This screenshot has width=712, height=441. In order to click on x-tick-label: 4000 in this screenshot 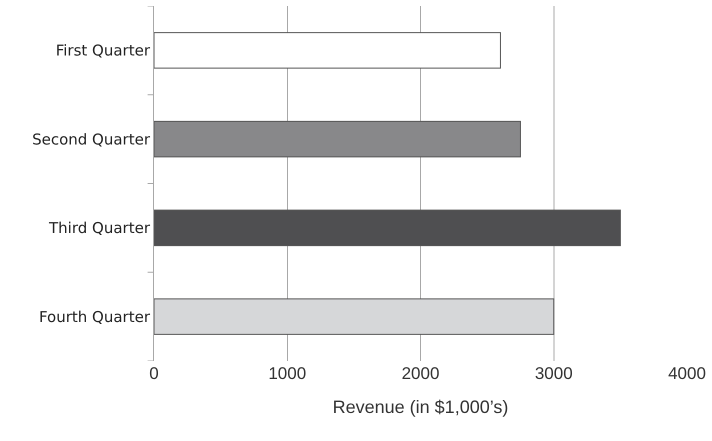, I will do `click(687, 373)`.